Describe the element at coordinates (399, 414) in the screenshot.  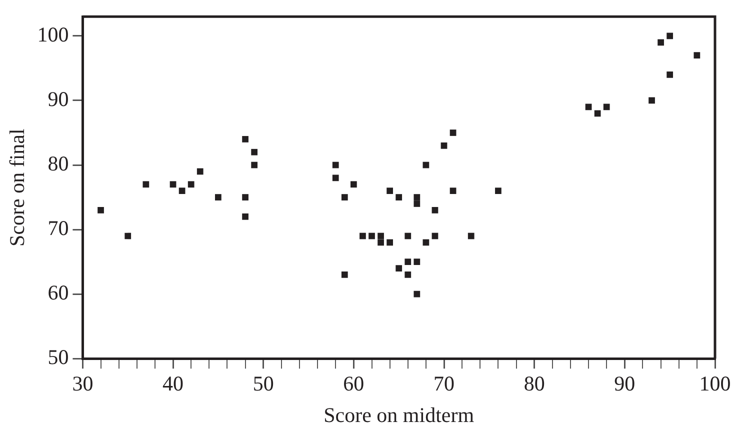
I see `x-axis-title: Score on midterm` at that location.